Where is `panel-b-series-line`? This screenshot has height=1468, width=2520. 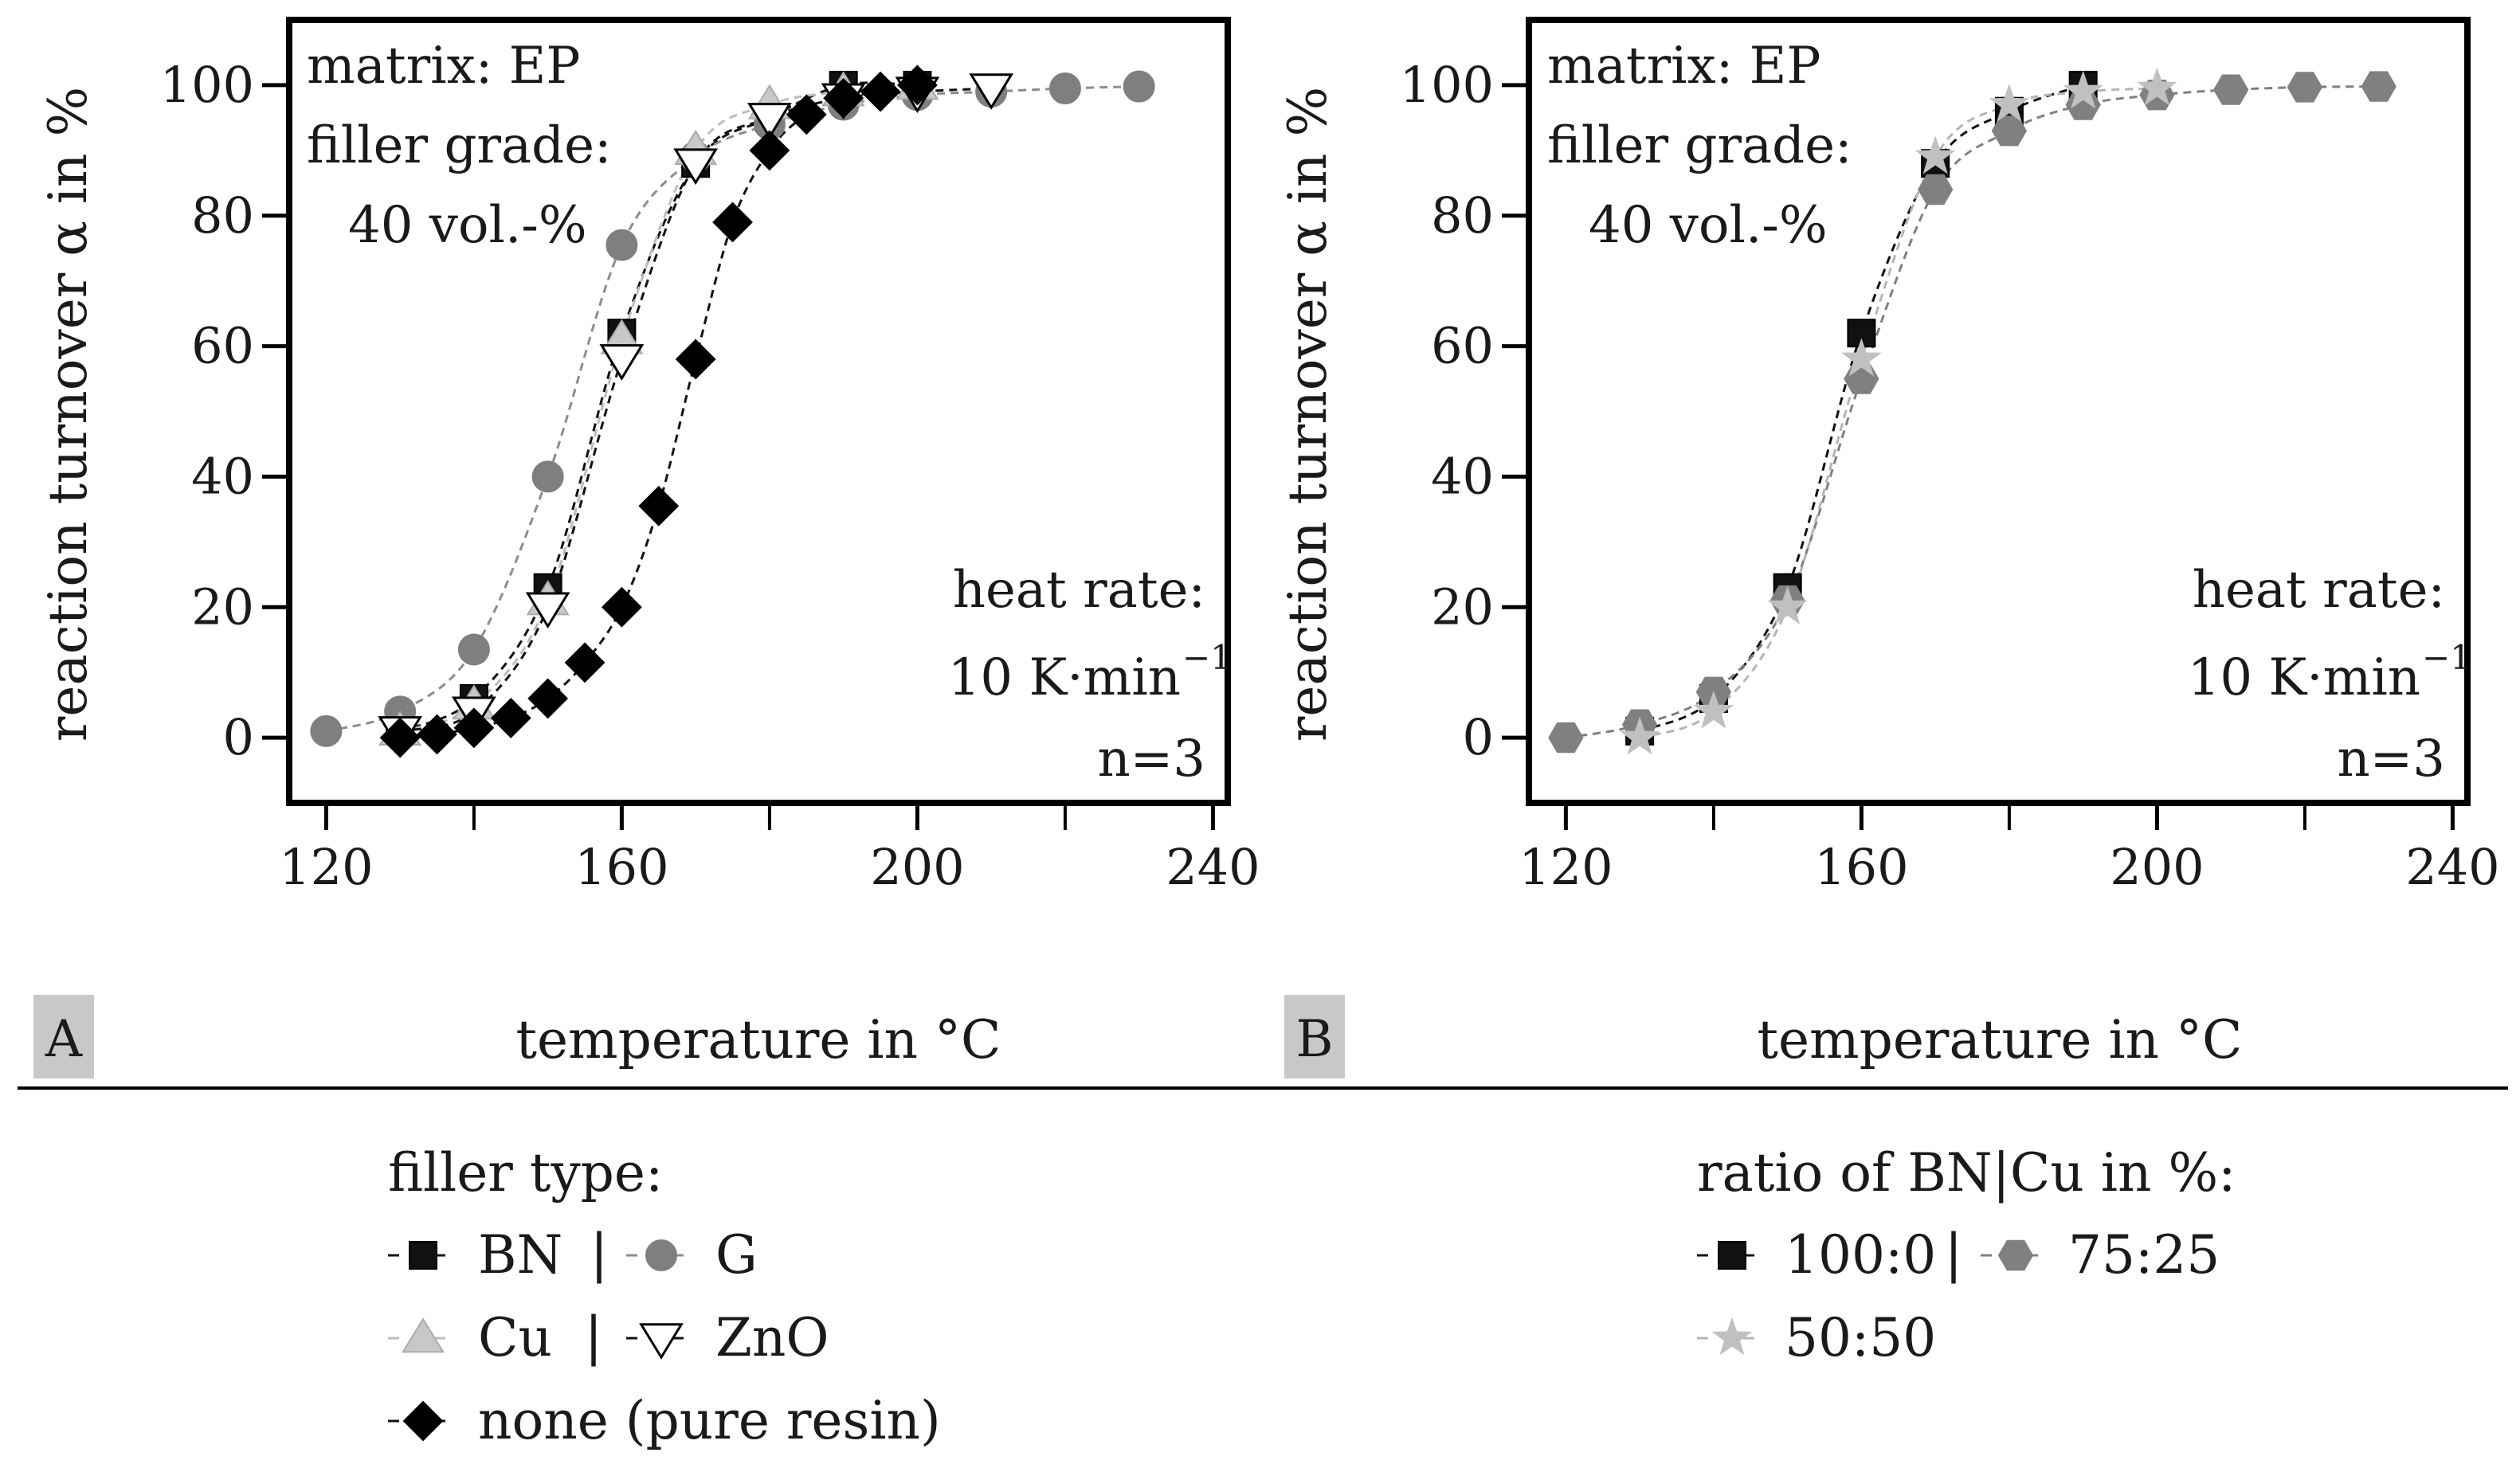
panel-b-series-line is located at coordinates (1861, 409).